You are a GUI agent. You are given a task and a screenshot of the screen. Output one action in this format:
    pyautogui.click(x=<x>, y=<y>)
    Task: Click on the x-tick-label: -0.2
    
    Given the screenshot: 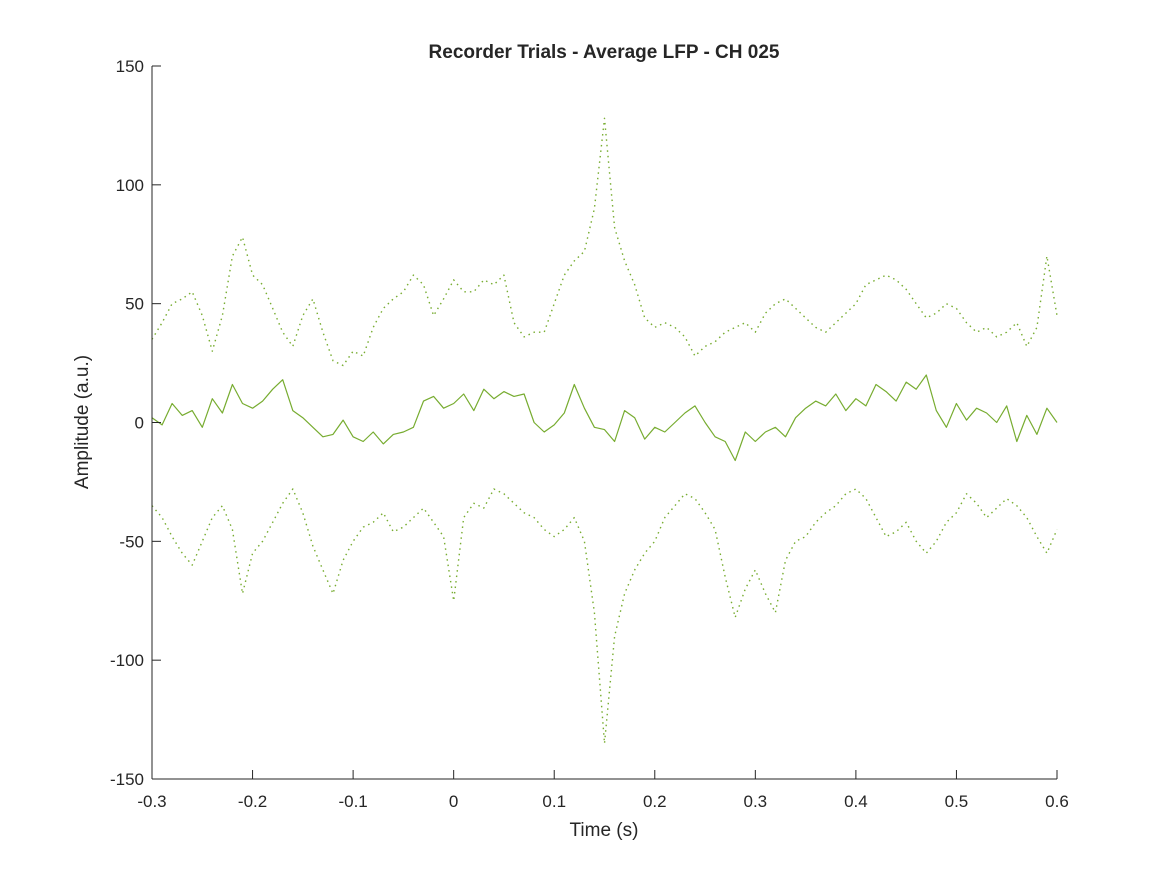 What is the action you would take?
    pyautogui.click(x=252, y=801)
    